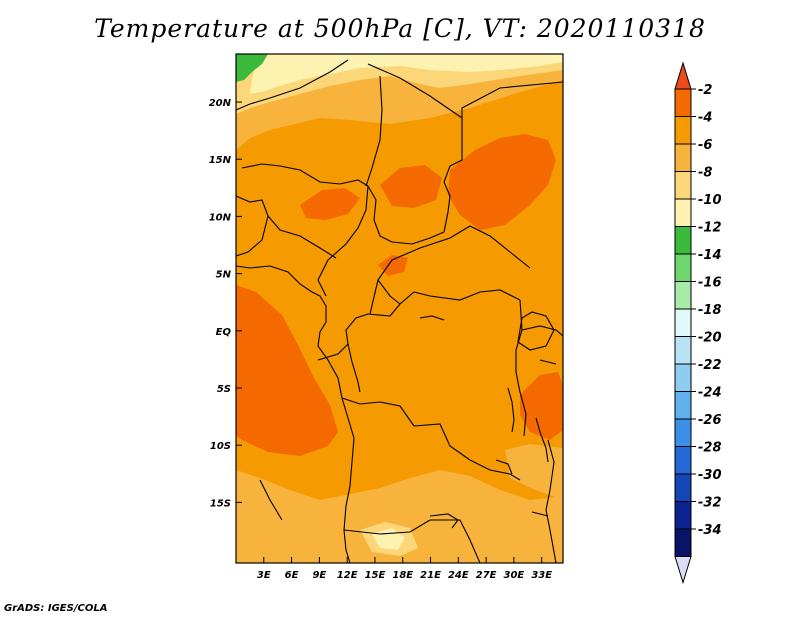 This screenshot has width=800, height=618. I want to click on temperature-field-light-southeast, so click(534, 472).